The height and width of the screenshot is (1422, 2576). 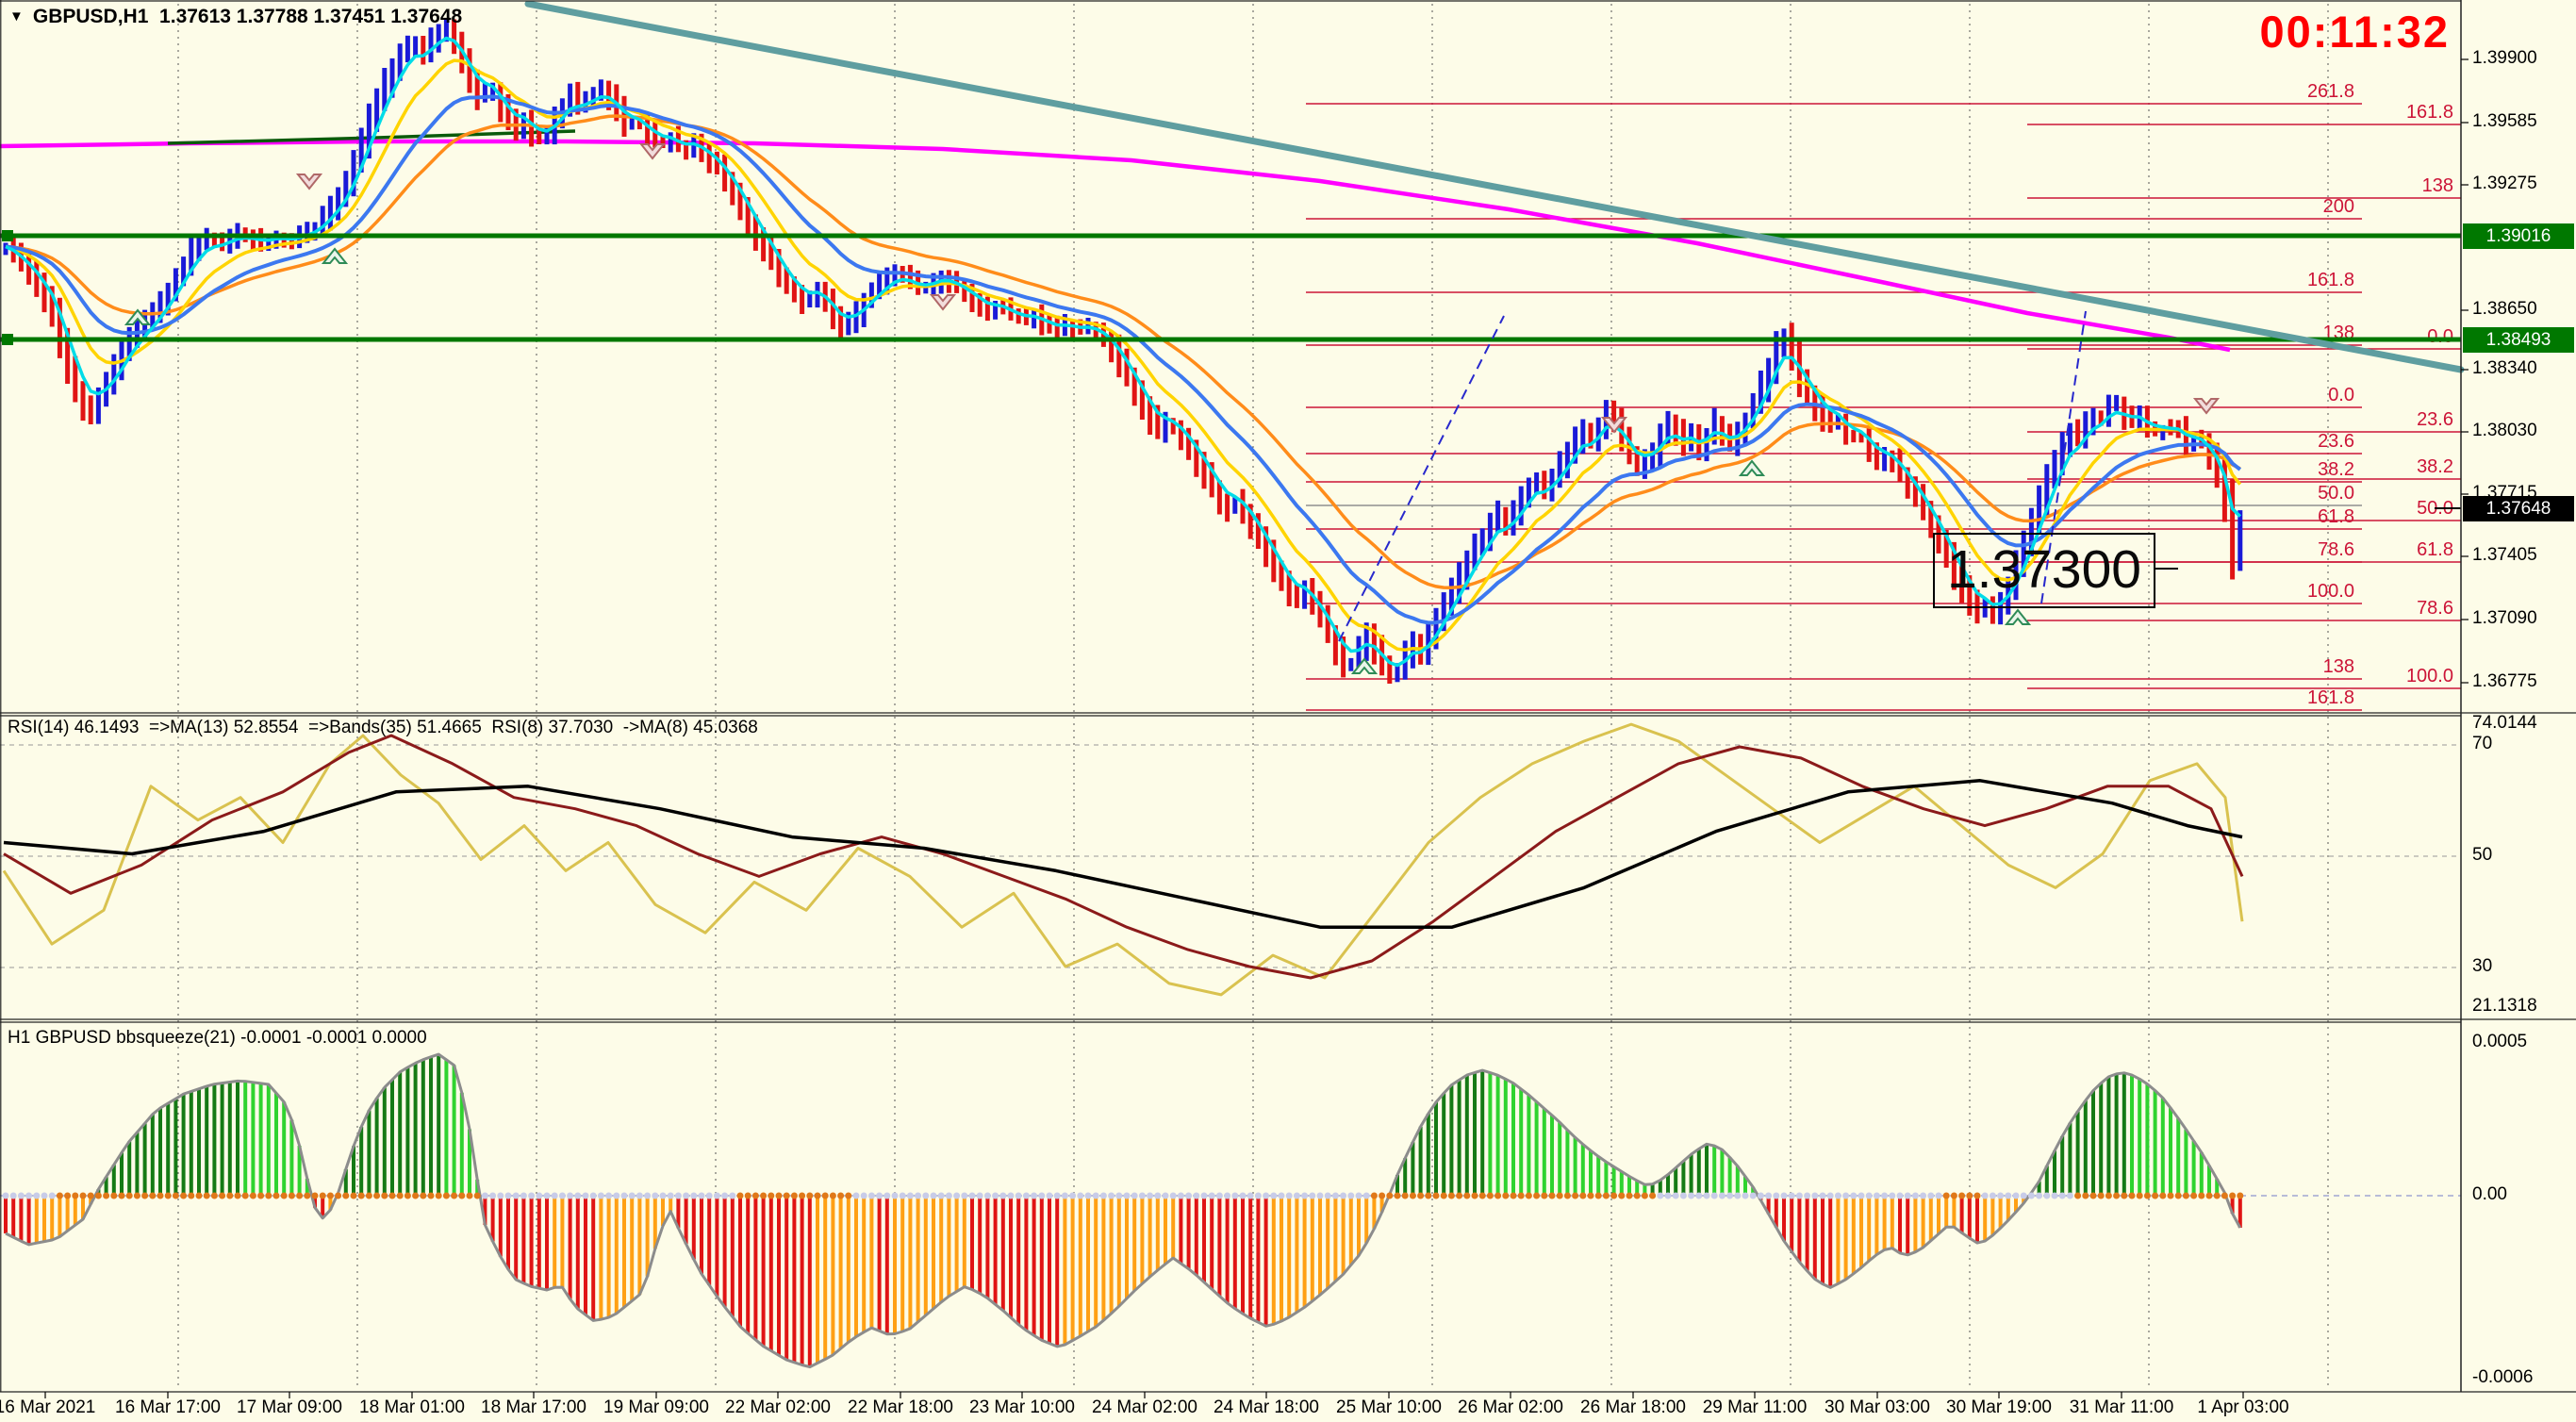 I want to click on price-axis-label: 1.37090, so click(x=2504, y=618).